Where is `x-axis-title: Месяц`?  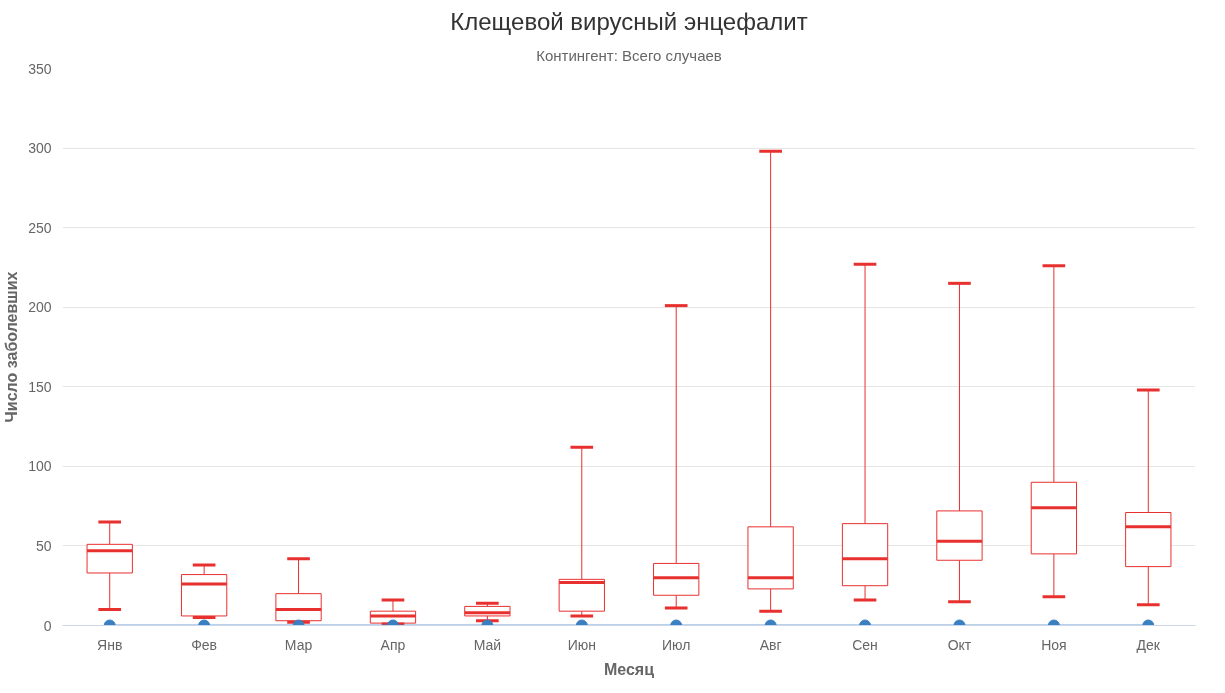
x-axis-title: Месяц is located at coordinates (629, 669).